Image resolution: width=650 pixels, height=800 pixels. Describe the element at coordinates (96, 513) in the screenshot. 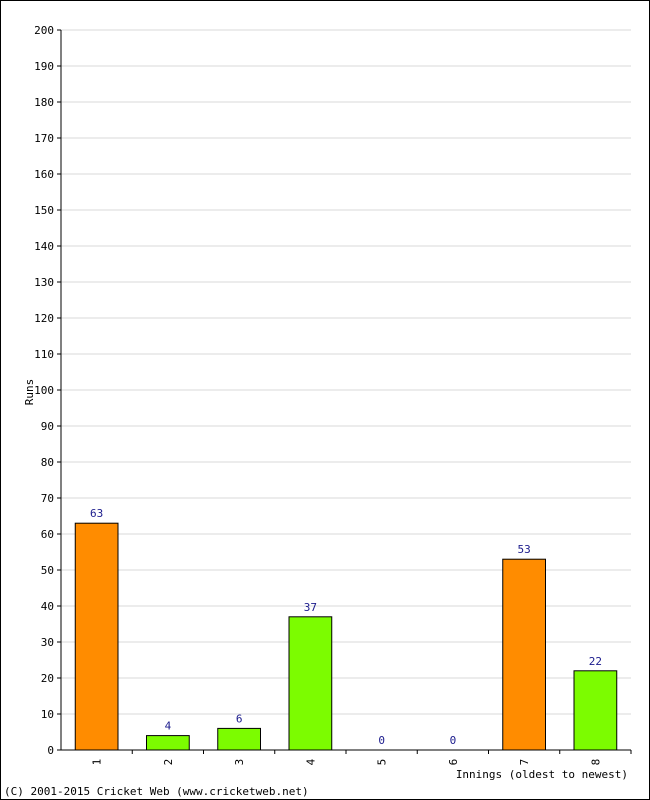

I see `value-label-innings-1: 63` at that location.